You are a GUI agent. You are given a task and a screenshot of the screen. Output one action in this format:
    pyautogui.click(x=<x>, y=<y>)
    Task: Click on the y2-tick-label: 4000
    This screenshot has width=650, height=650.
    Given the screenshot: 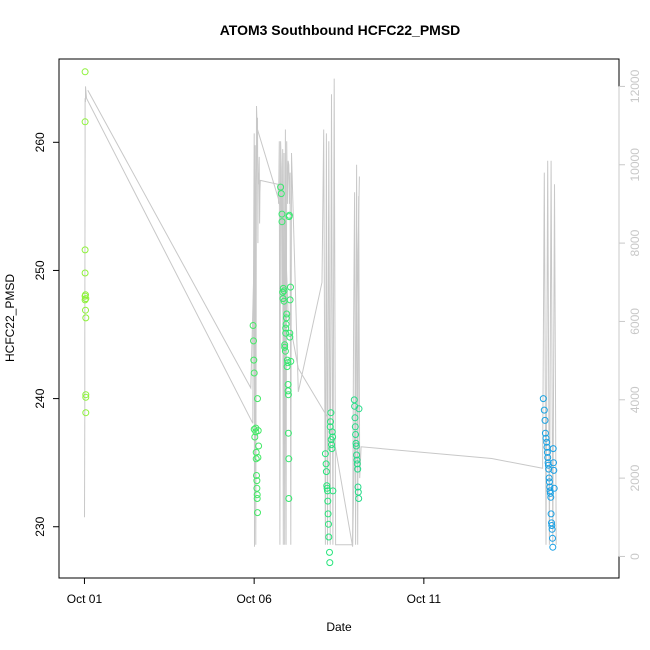 What is the action you would take?
    pyautogui.click(x=635, y=399)
    